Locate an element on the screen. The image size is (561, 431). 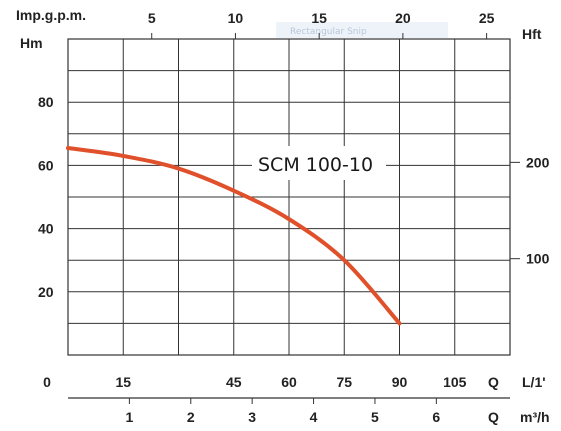
top-tick-label: 25 is located at coordinates (487, 18).